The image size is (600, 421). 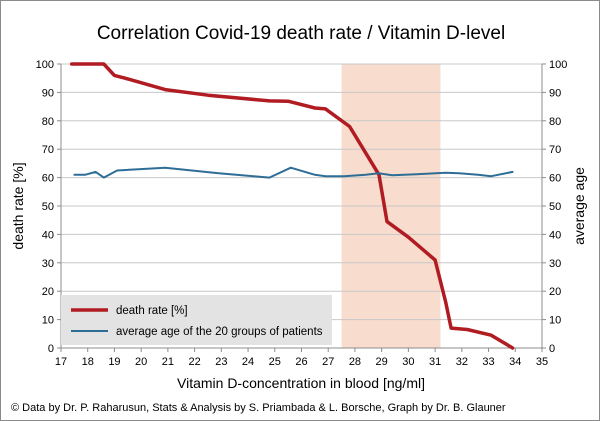 I want to click on y-tick-label-left: 60, so click(x=48, y=179).